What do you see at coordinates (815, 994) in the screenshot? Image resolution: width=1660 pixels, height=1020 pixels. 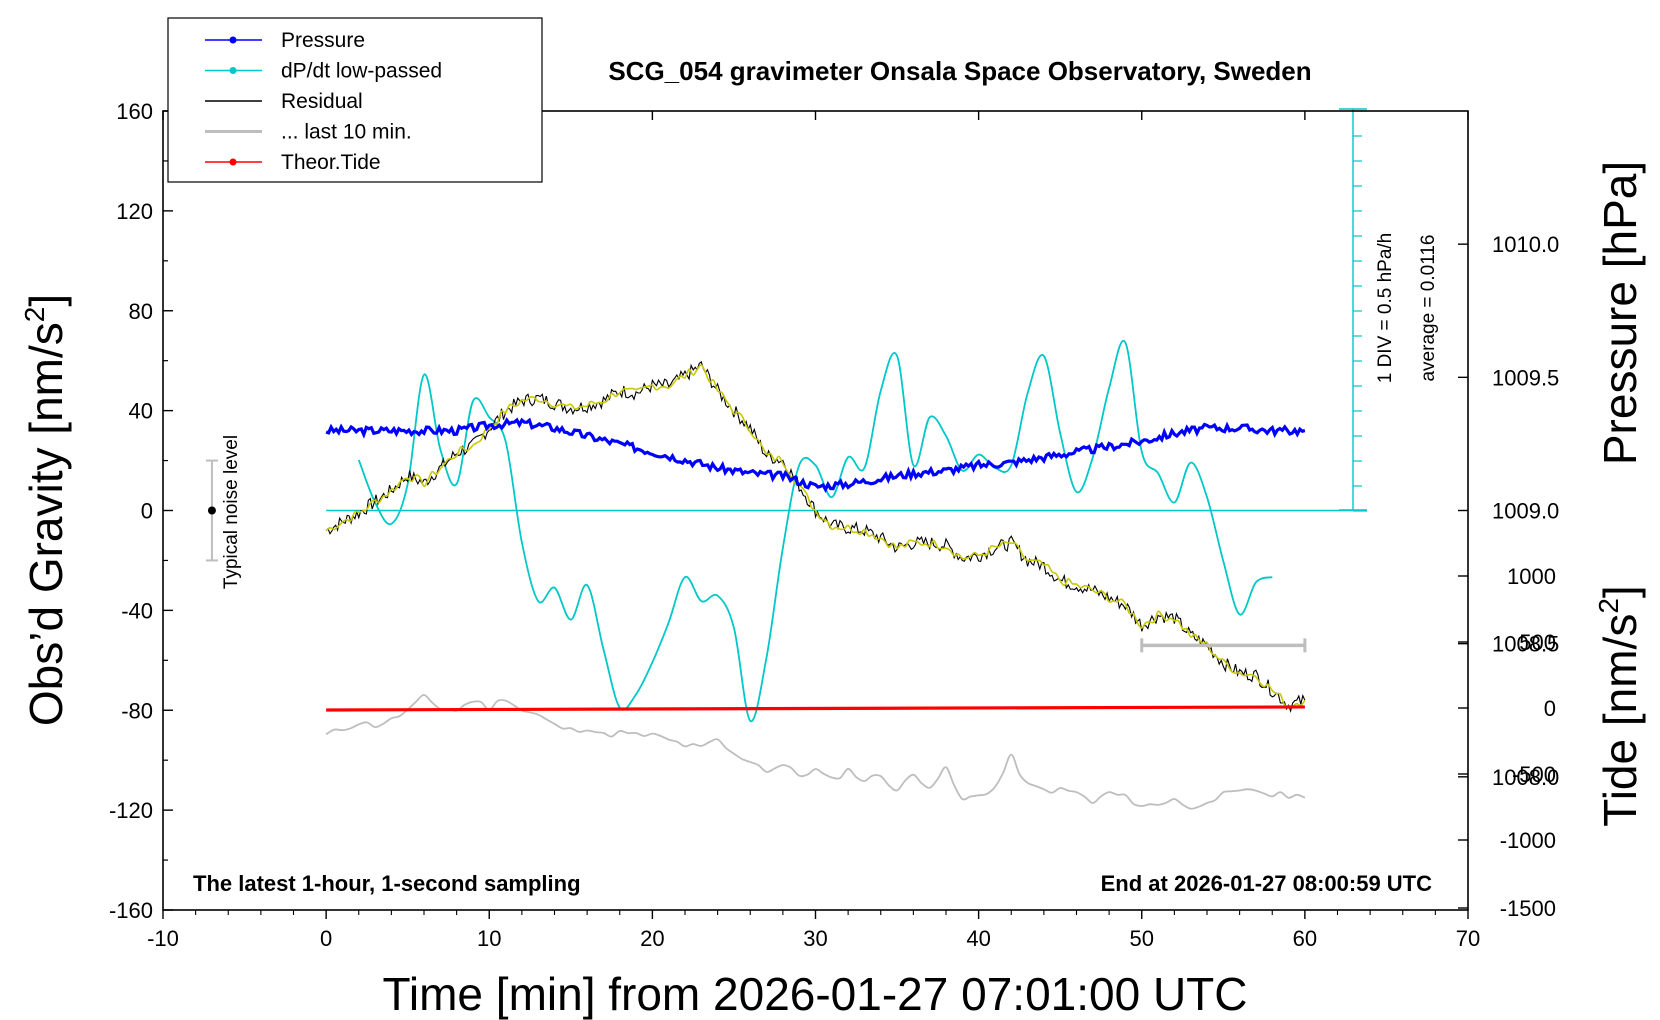 I see `x-axis-label: Time [min] from 2026-01-27 07:01:00 UTC` at bounding box center [815, 994].